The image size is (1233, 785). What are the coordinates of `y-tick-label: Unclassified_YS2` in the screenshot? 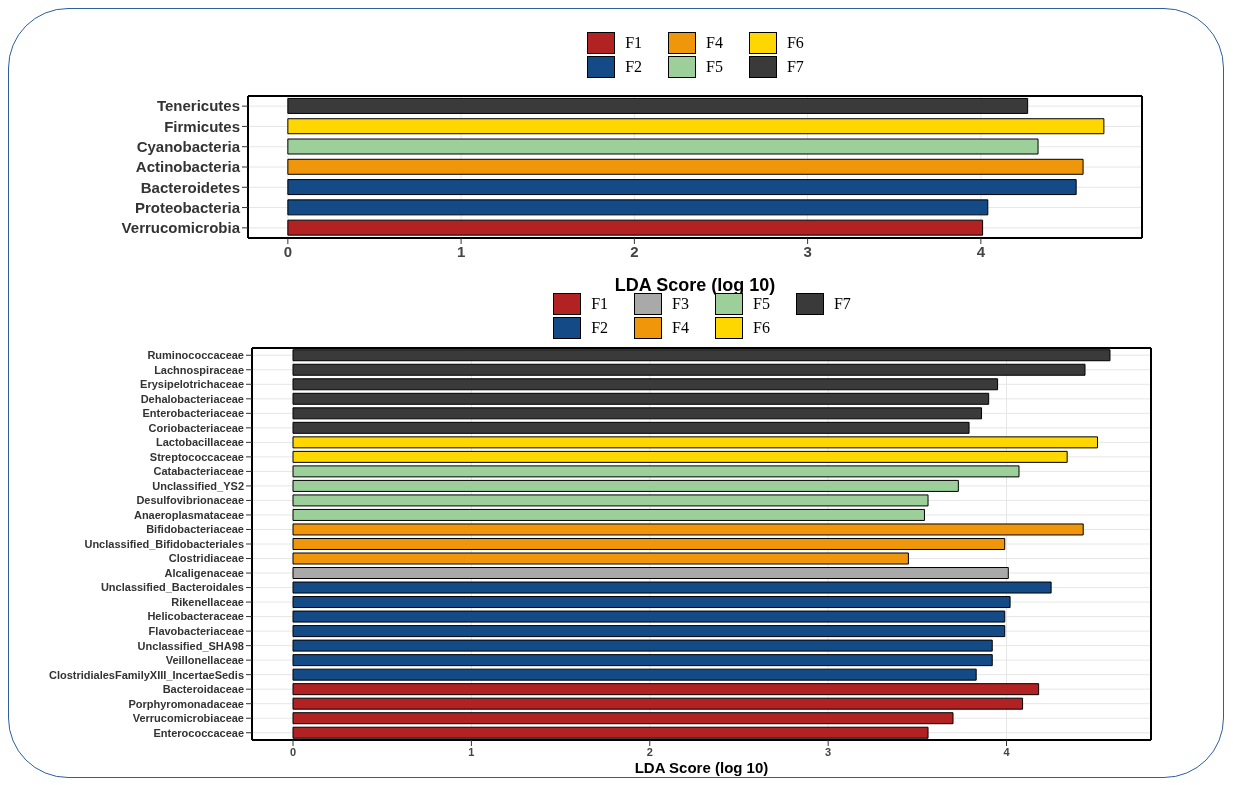 It's located at (198, 485).